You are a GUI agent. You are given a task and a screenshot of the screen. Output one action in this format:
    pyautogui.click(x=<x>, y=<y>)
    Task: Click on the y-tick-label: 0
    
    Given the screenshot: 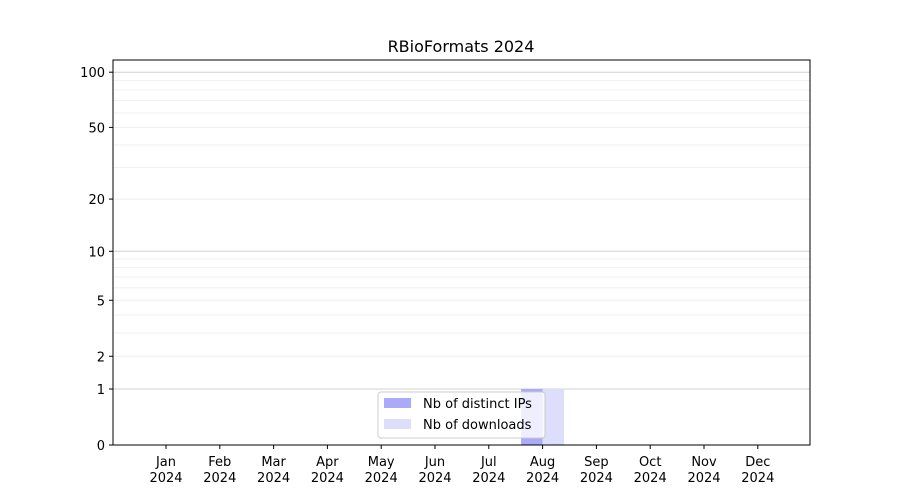 What is the action you would take?
    pyautogui.click(x=101, y=446)
    